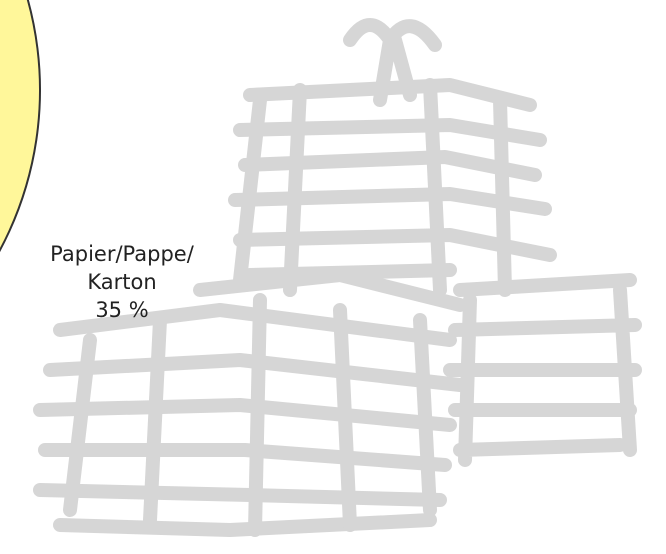 The width and height of the screenshot is (666, 554). I want to click on slice-label: Papier/Pappe/ Karton 35 %, so click(122, 282).